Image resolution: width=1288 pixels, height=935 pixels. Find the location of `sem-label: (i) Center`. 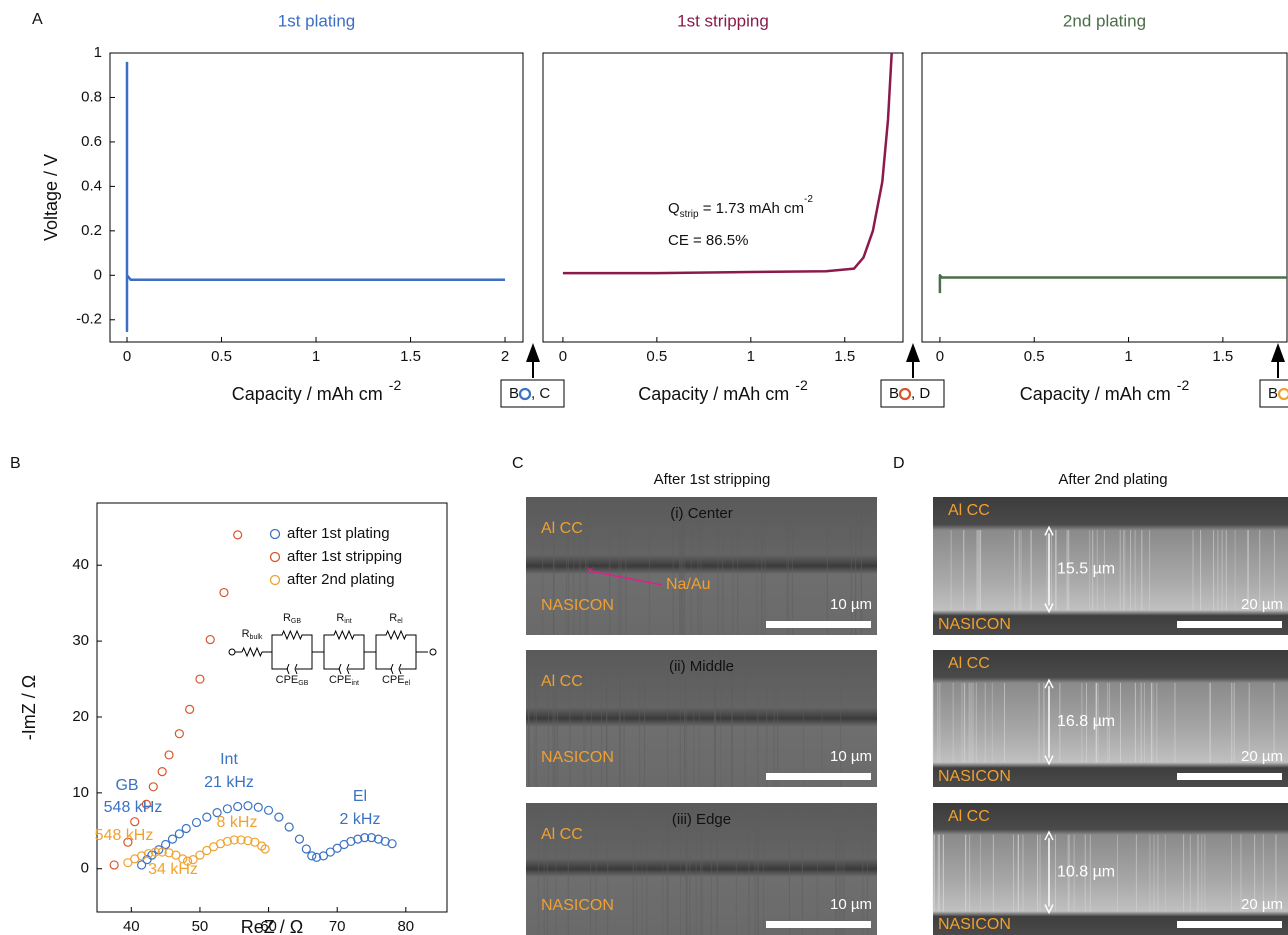

sem-label: (i) Center is located at coordinates (701, 513).